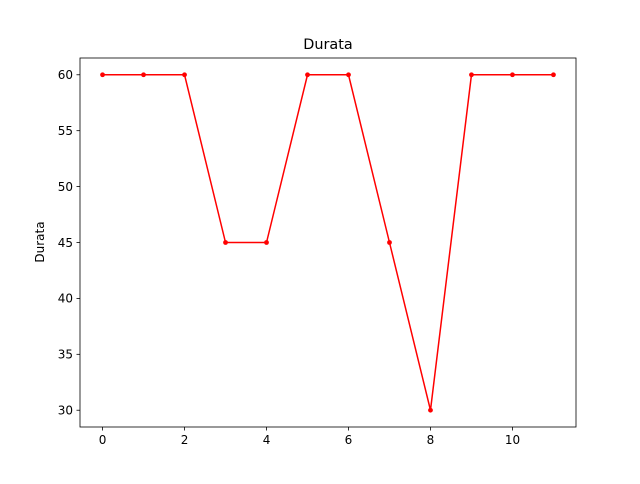 Image resolution: width=640 pixels, height=484 pixels. Describe the element at coordinates (65, 131) in the screenshot. I see `y-tick-label: 55` at that location.